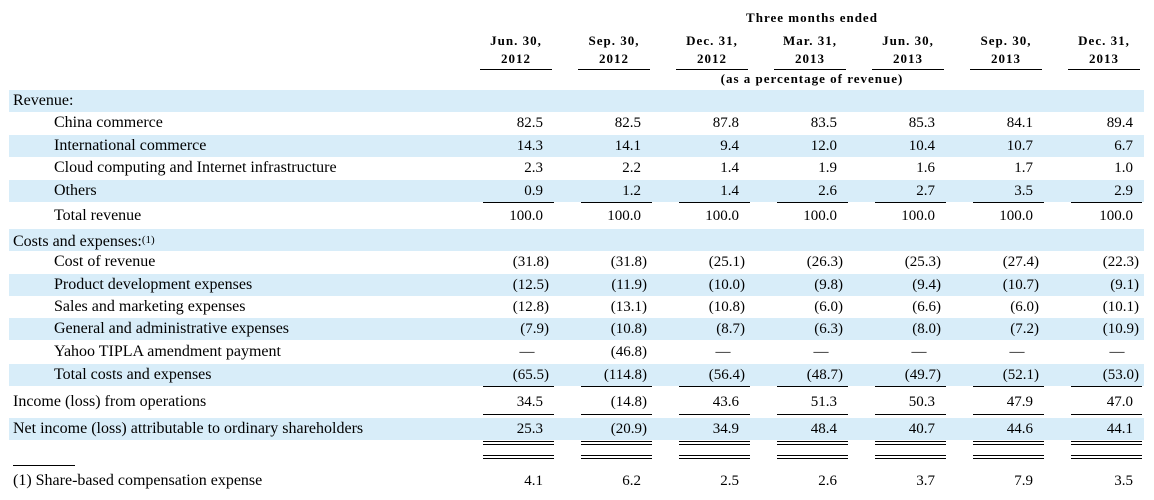 This screenshot has height=500, width=1154. Describe the element at coordinates (1020, 285) in the screenshot. I see `cell-value: (10.7)` at that location.